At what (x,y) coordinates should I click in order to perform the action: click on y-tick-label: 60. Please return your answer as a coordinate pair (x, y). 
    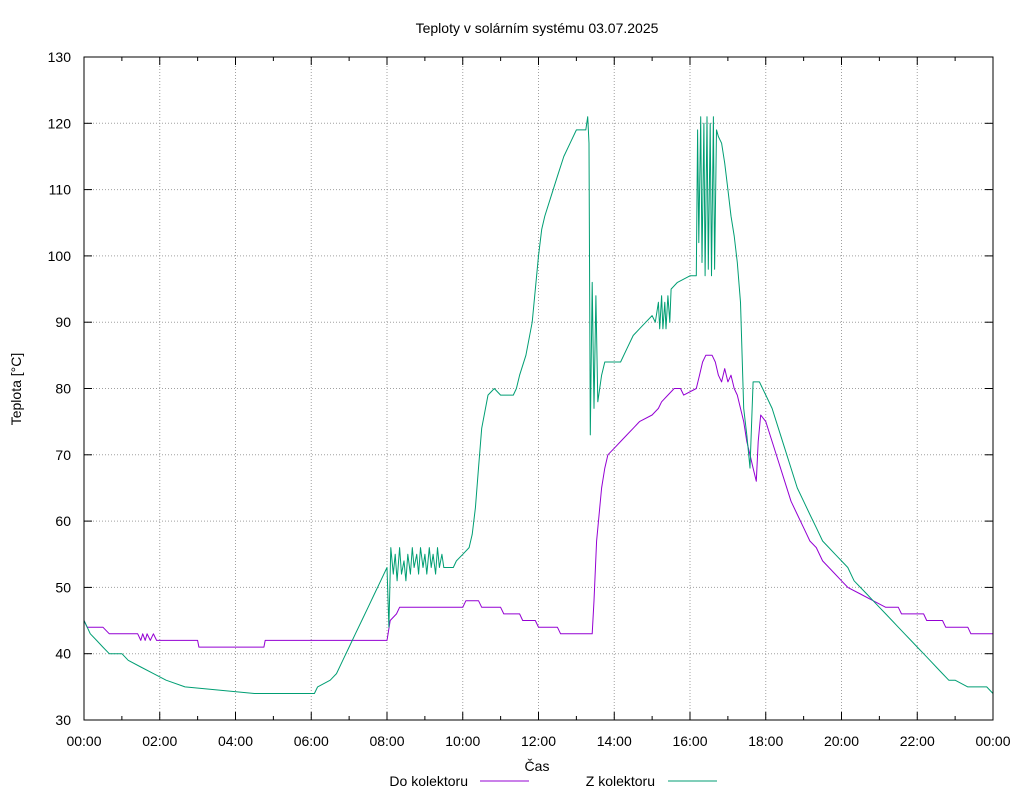
    Looking at the image, I should click on (63, 521).